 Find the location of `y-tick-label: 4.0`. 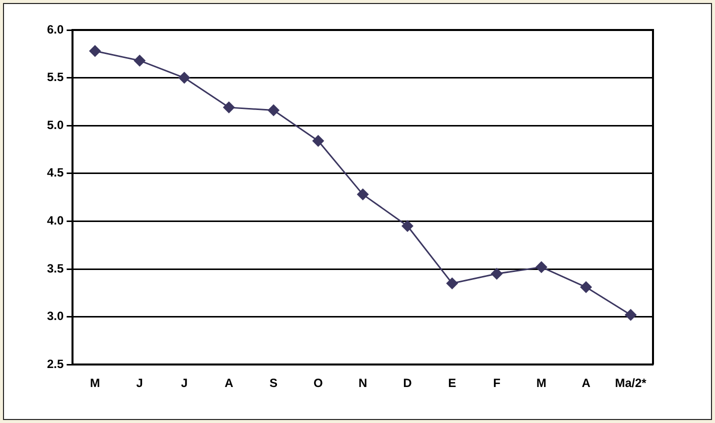

y-tick-label: 4.0 is located at coordinates (55, 221).